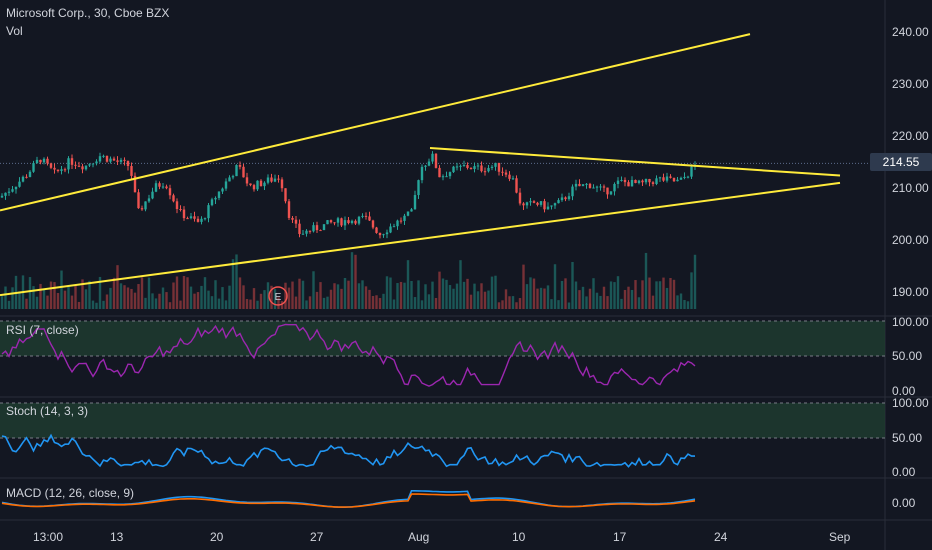  What do you see at coordinates (42, 330) in the screenshot?
I see `rsi-title: RSI (7, close)` at bounding box center [42, 330].